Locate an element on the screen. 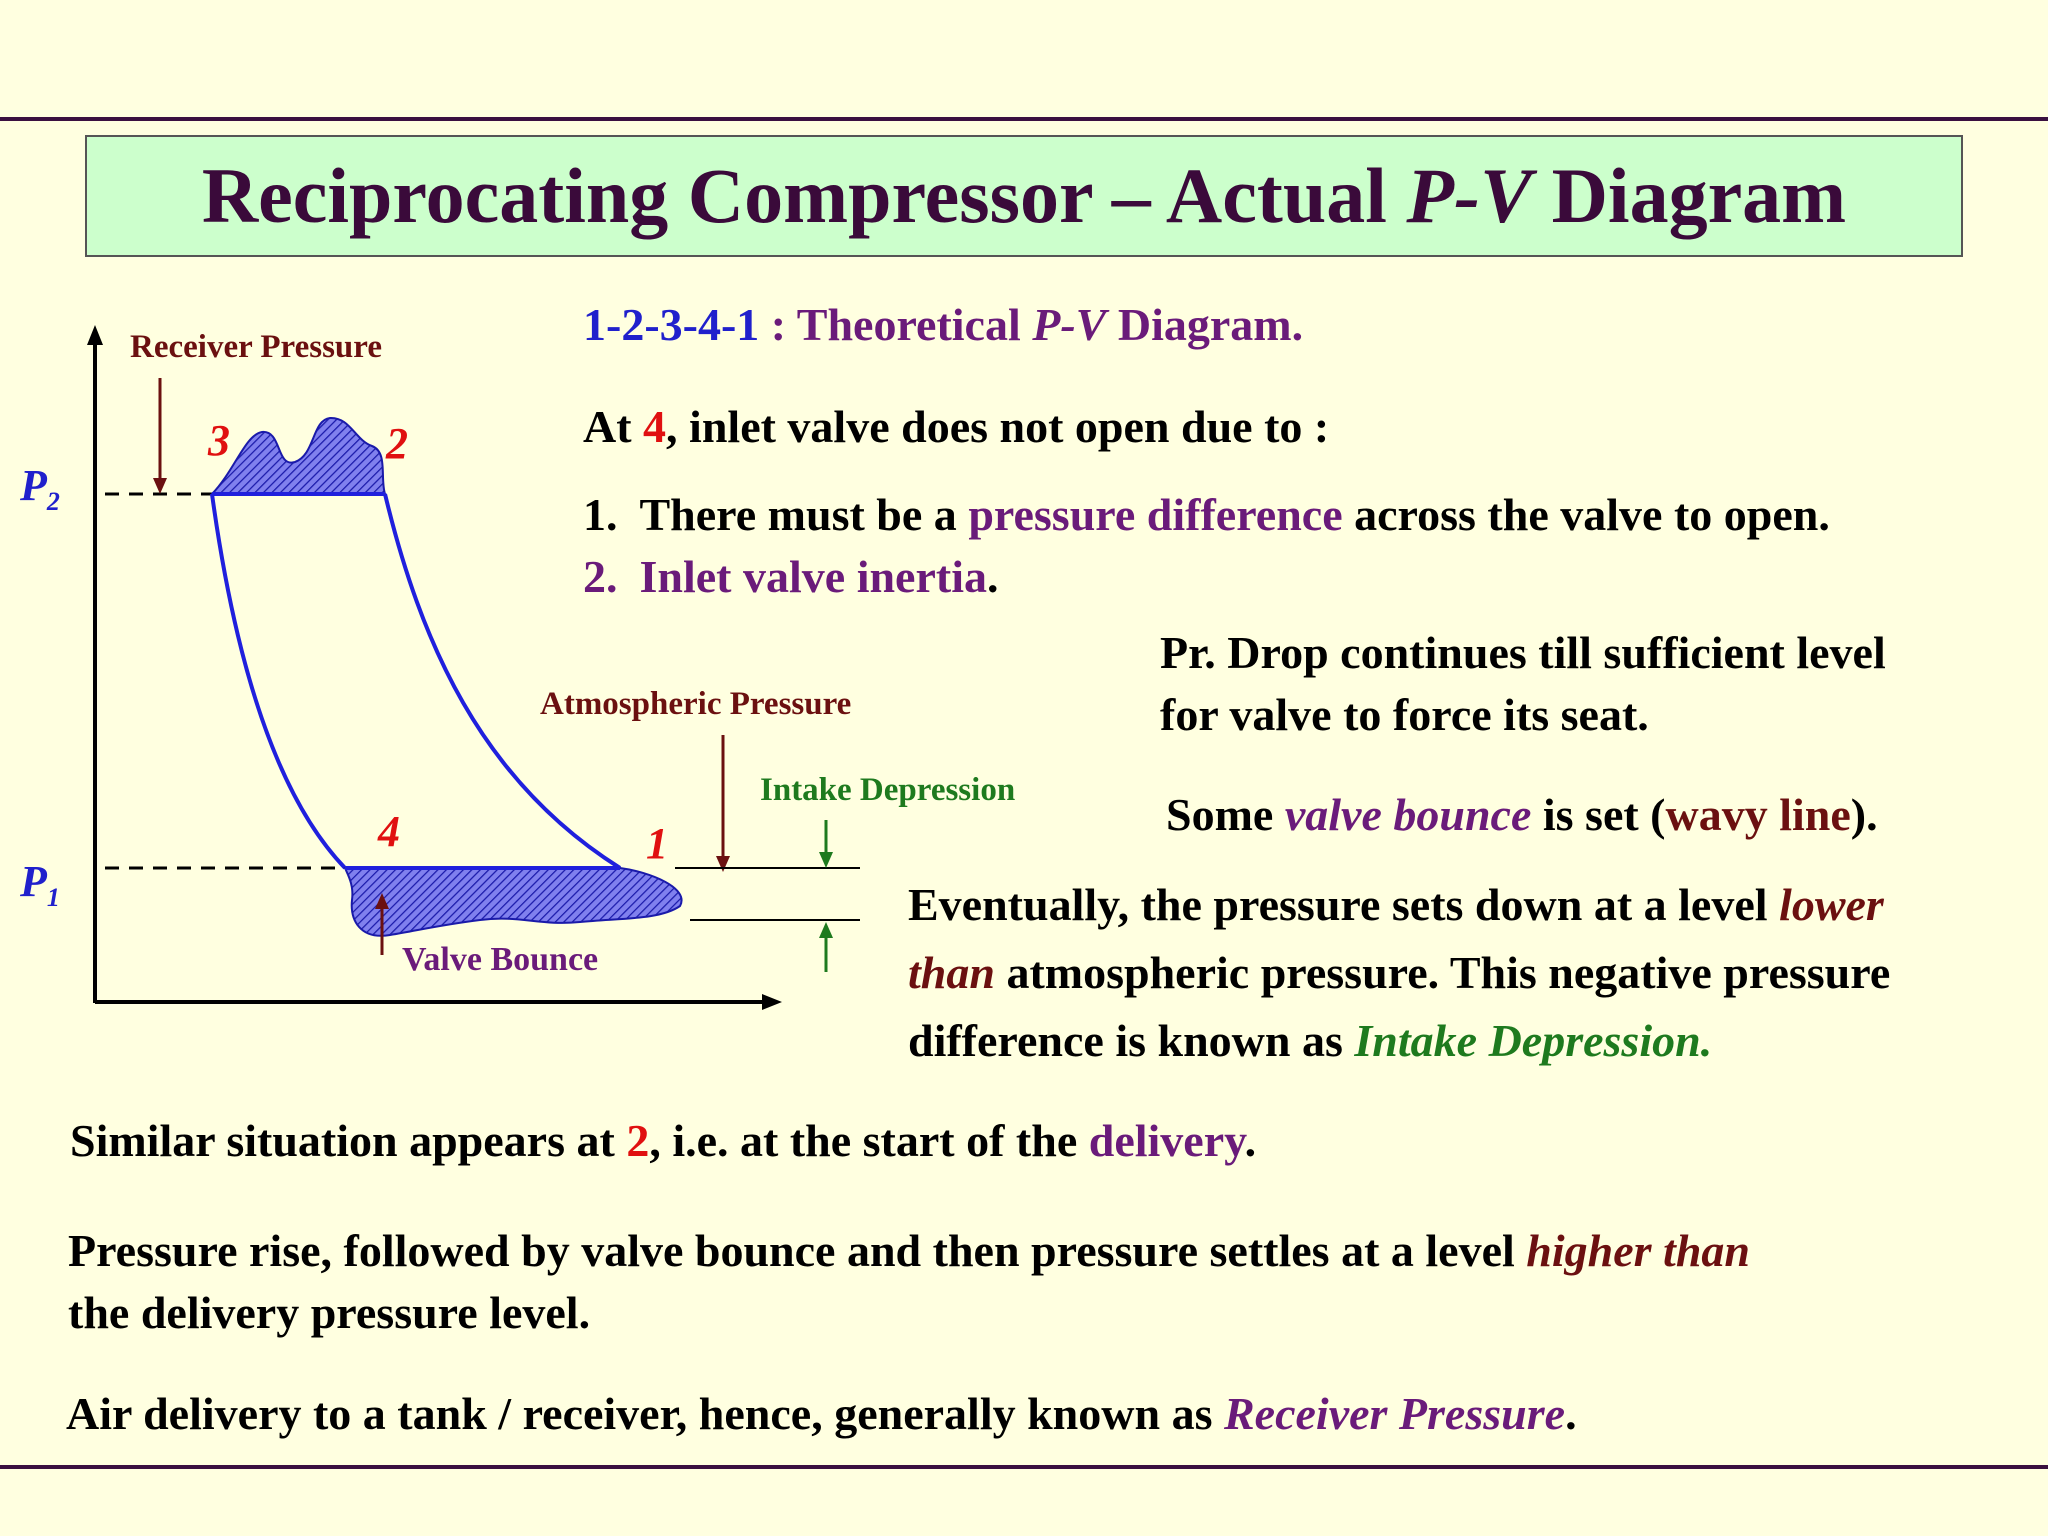 This screenshot has height=1536, width=2048. theoretical-line: 1-2-3-4-1 : Theoretical P-V Diagram. is located at coordinates (943, 324).